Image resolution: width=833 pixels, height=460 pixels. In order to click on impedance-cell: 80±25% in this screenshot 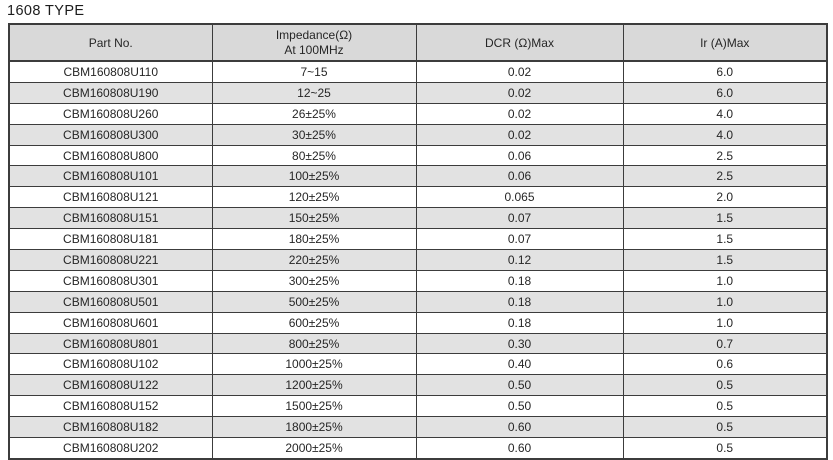, I will do `click(314, 155)`.